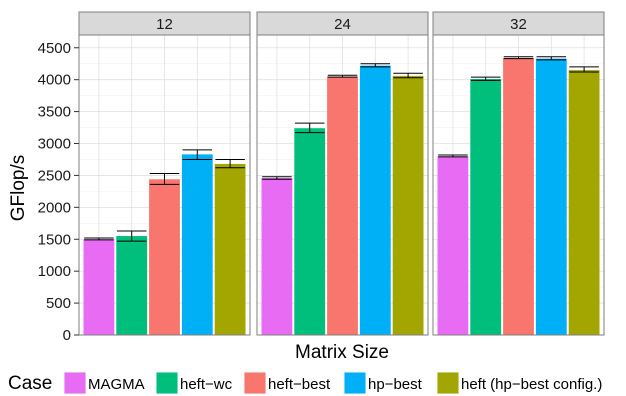 This screenshot has height=396, width=626. Describe the element at coordinates (518, 24) in the screenshot. I see `strip-label: 32` at that location.